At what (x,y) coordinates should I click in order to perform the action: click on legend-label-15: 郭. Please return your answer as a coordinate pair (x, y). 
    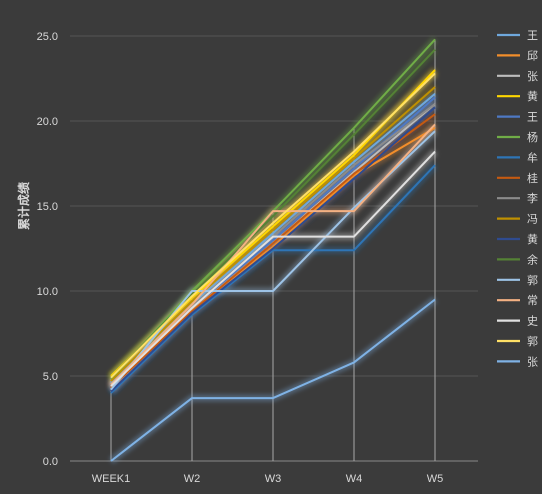
    Looking at the image, I should click on (532, 341).